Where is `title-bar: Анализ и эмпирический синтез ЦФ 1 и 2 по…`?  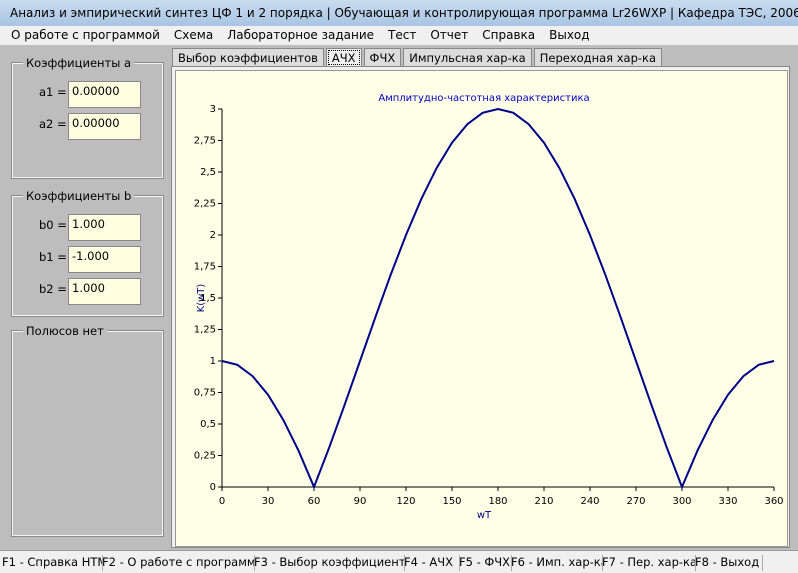 title-bar: Анализ и эмпирический синтез ЦФ 1 и 2 по… is located at coordinates (399, 13).